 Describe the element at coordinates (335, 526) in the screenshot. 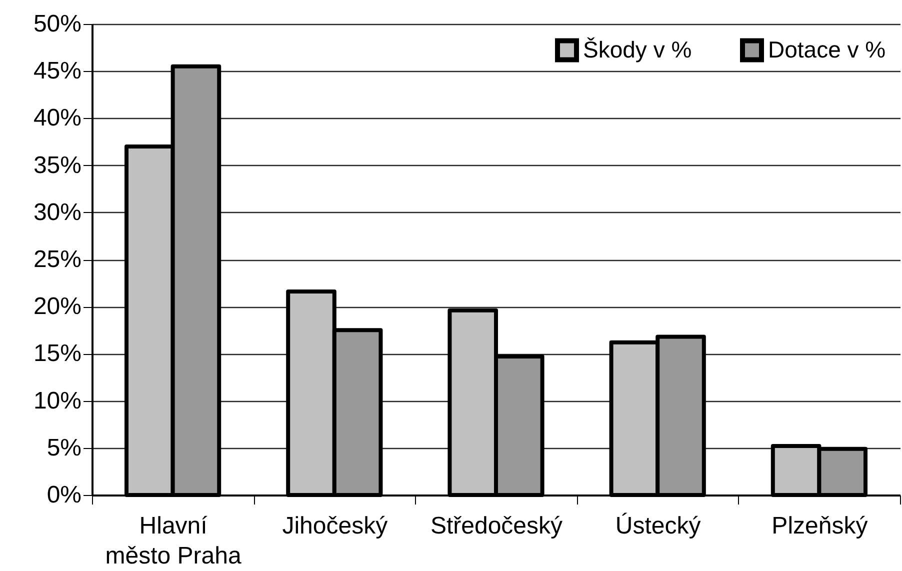

I see `x-tick-label: Jihočeský` at that location.